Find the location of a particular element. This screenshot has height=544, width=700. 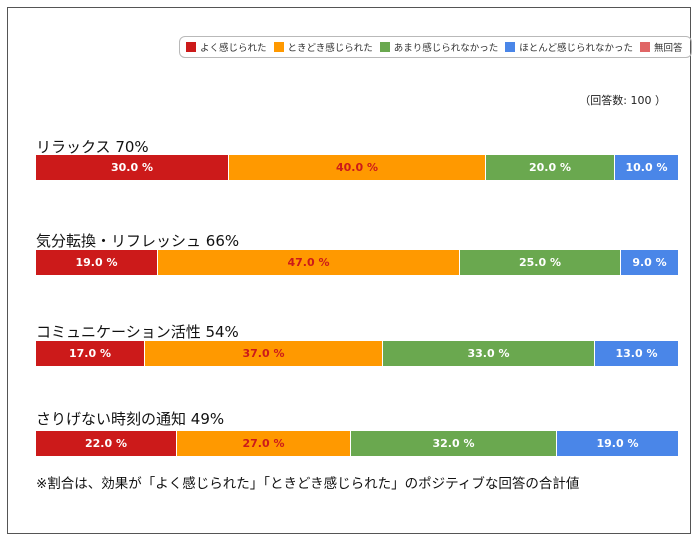

bar-segment-label: 9.0 % is located at coordinates (649, 262).